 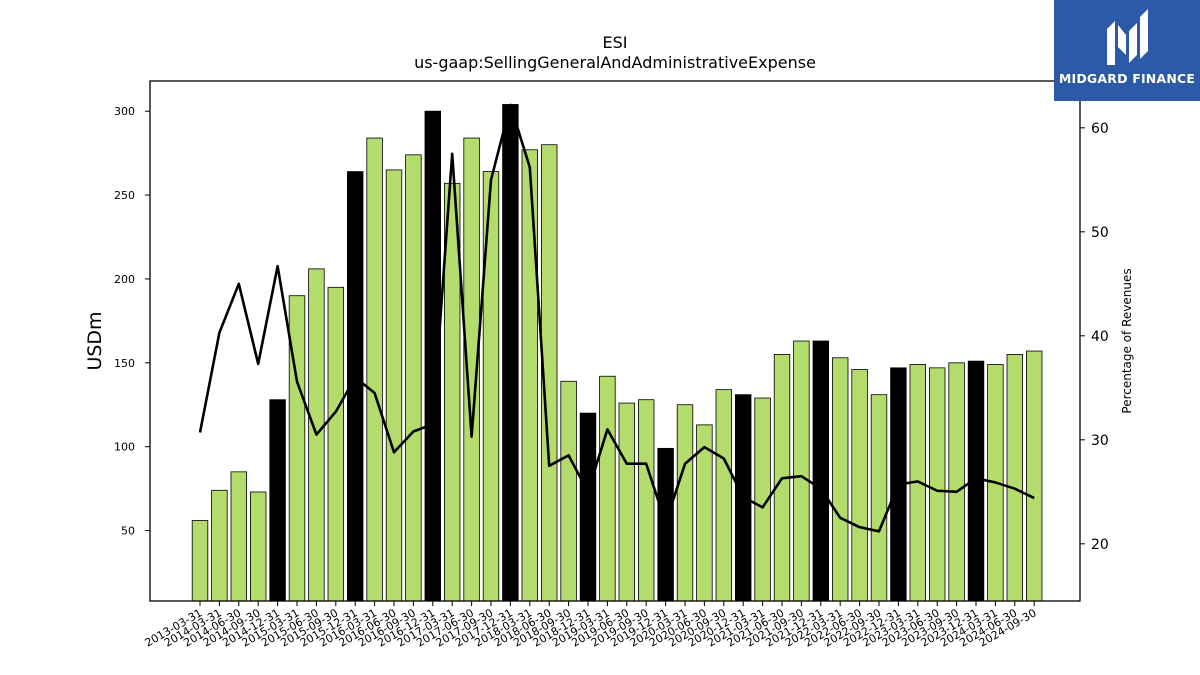 What do you see at coordinates (95, 340) in the screenshot?
I see `y-axis-label: USDm` at bounding box center [95, 340].